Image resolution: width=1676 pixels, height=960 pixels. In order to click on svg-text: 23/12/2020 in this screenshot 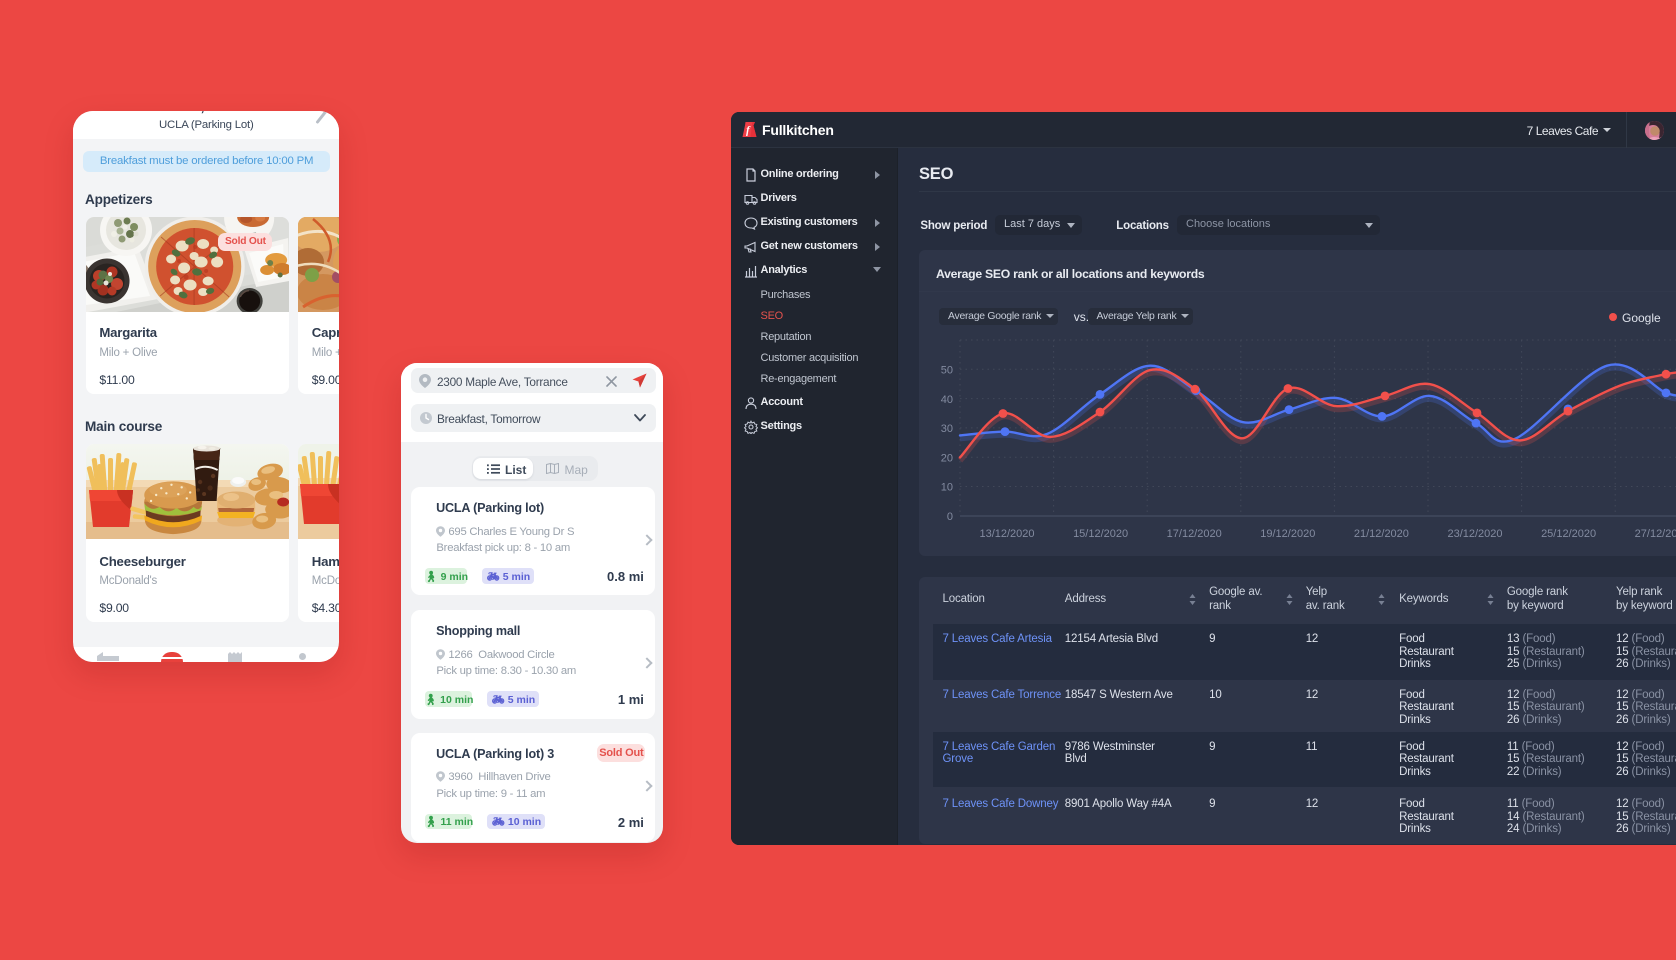, I will do `click(1474, 534)`.